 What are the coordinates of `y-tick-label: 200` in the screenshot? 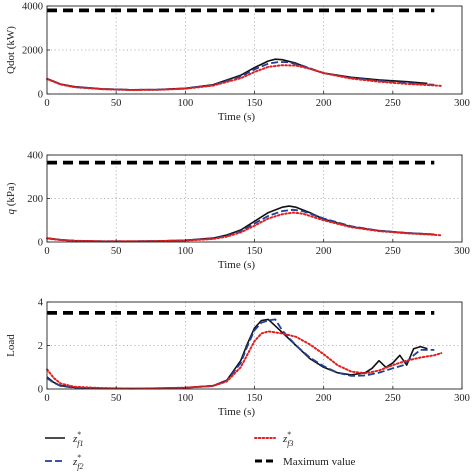 It's located at (35, 199).